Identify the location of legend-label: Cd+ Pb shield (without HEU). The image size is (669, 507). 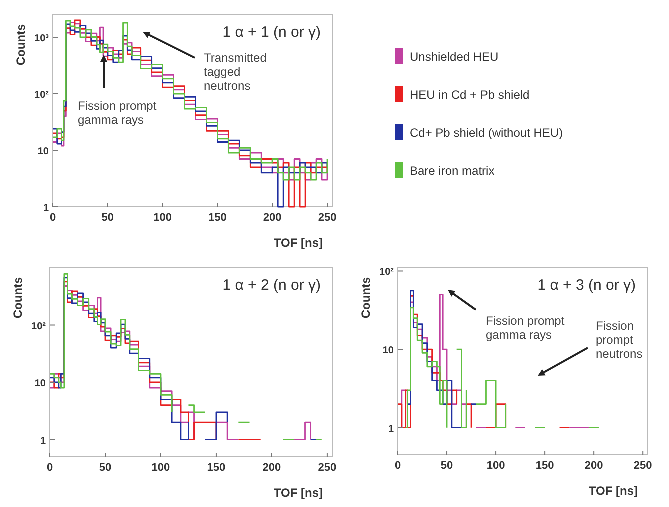
(487, 133).